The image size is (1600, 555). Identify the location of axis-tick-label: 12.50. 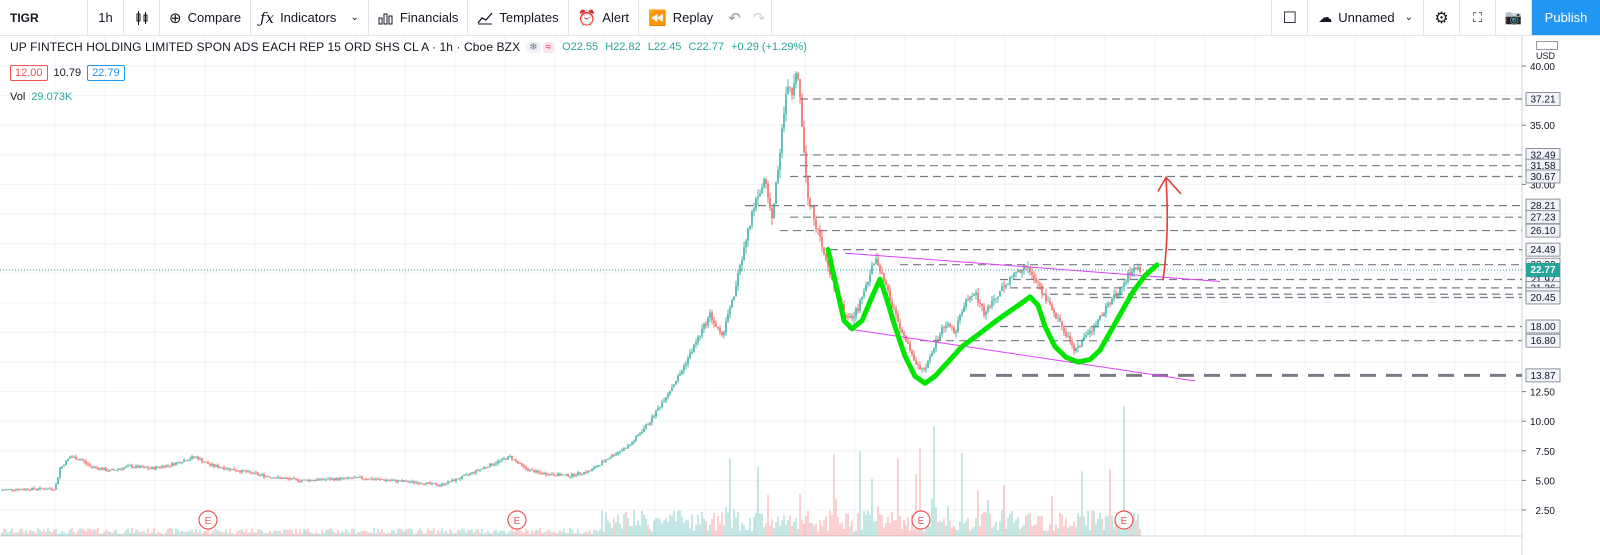
(1542, 393).